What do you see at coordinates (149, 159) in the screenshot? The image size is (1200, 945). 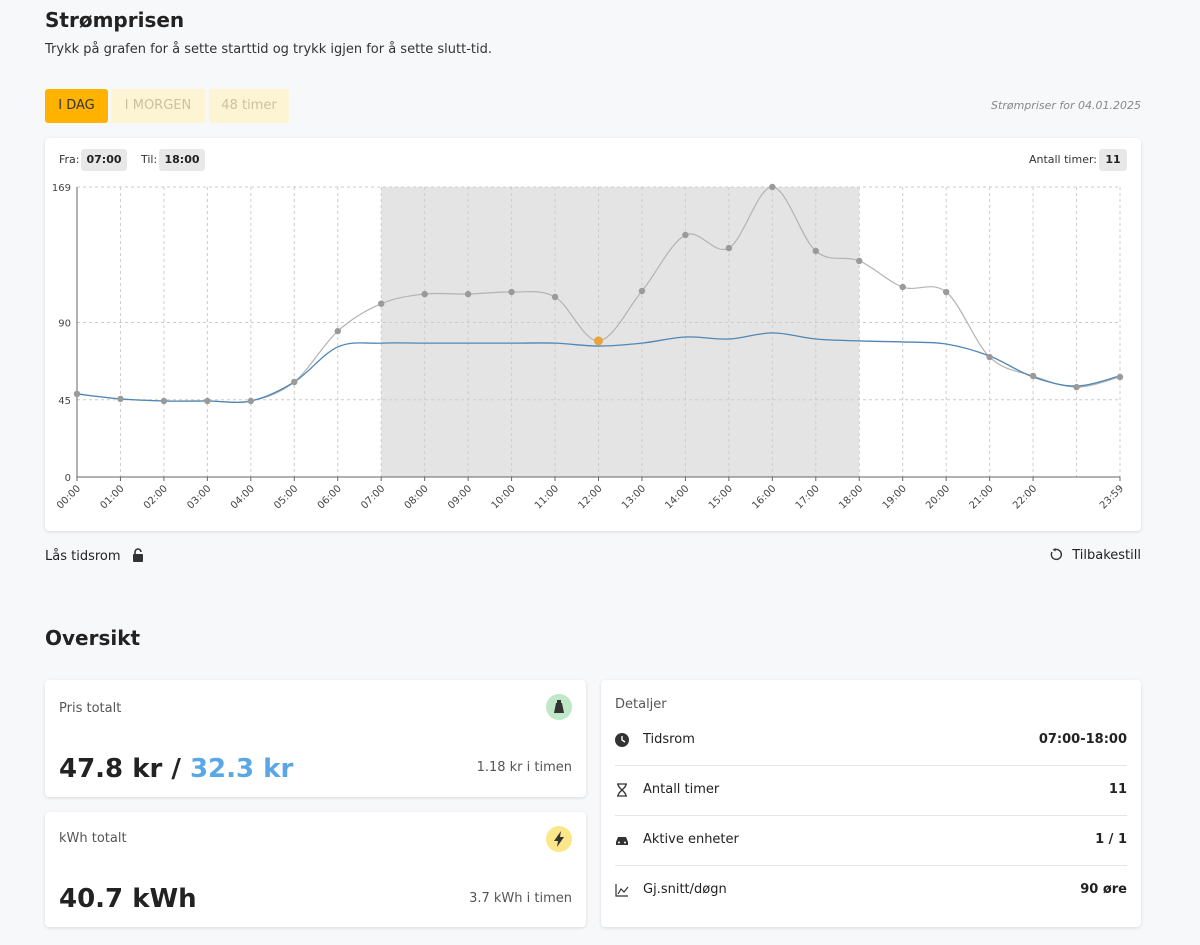 I see `to-label: Til:` at bounding box center [149, 159].